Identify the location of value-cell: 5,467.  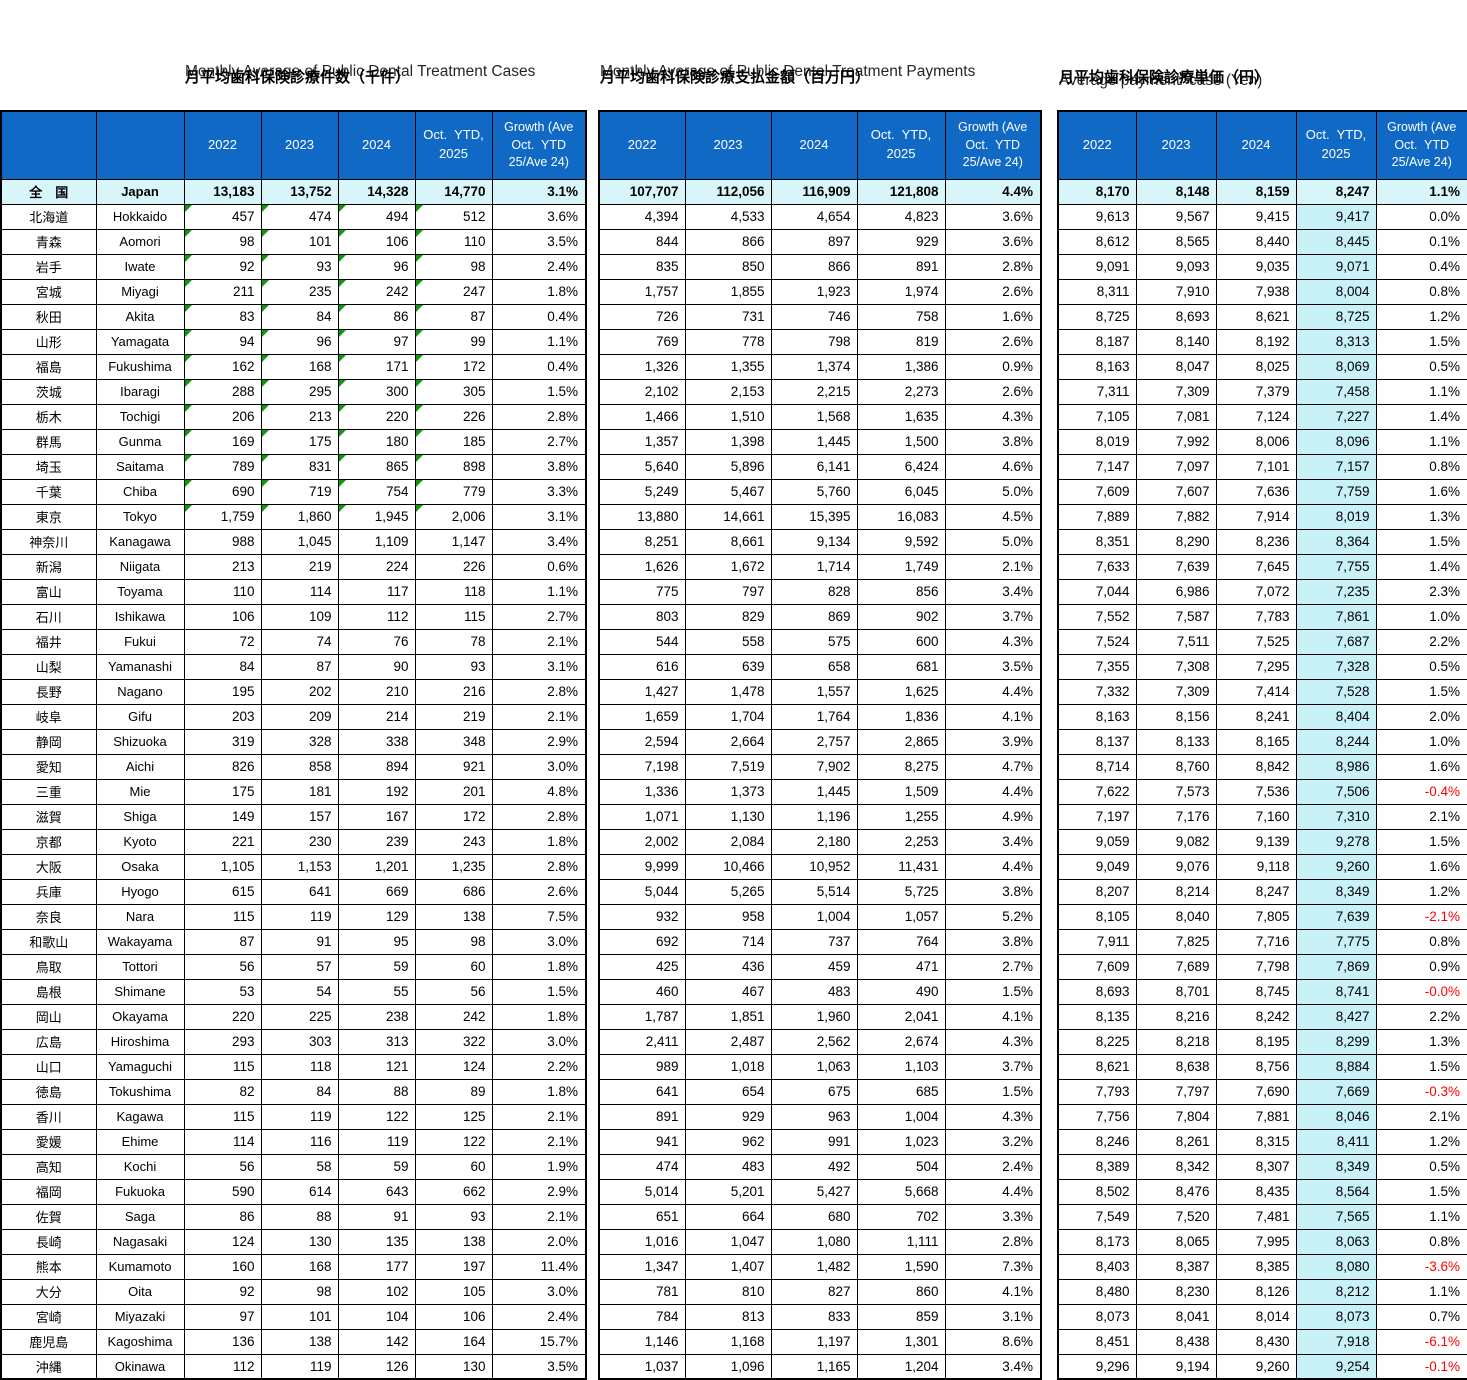
(728, 491).